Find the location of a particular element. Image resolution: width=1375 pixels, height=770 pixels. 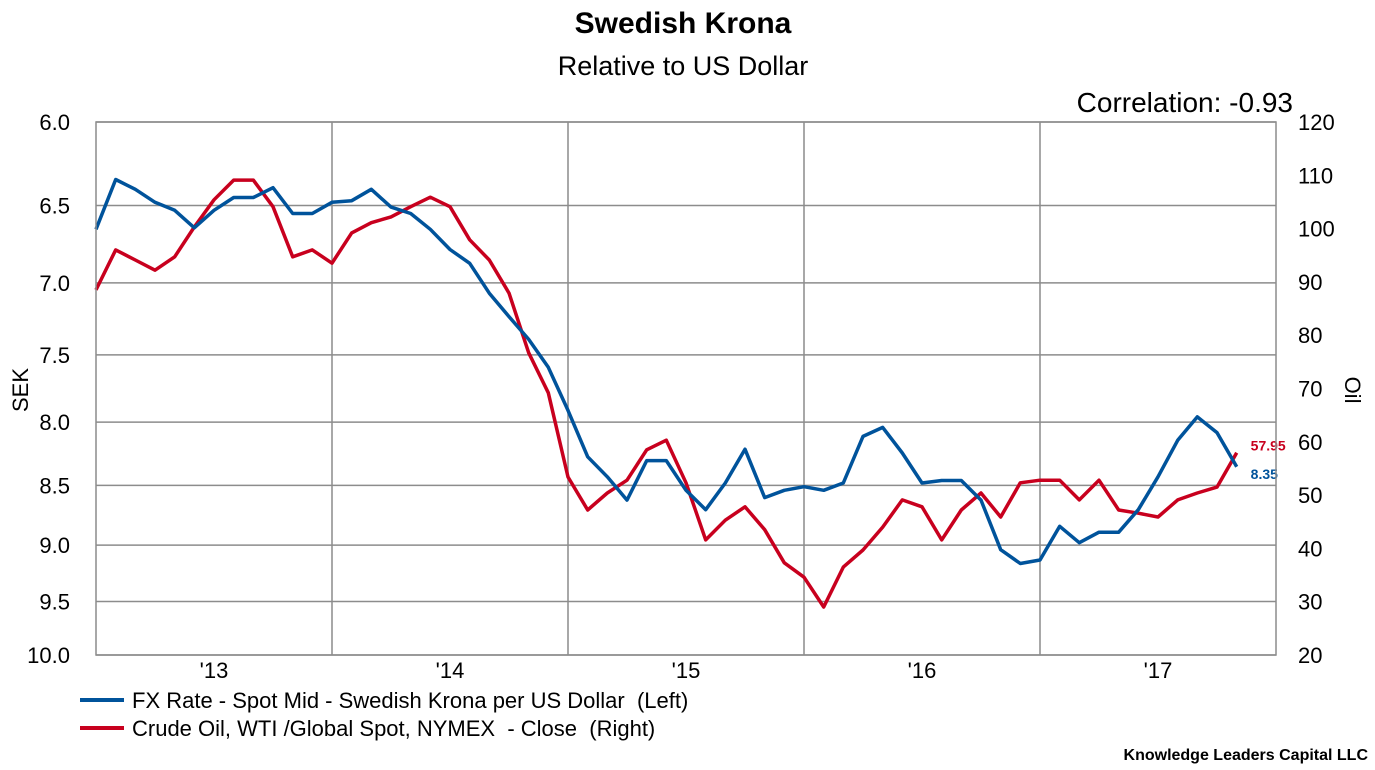

right-tick-label: 50 is located at coordinates (1310, 495).